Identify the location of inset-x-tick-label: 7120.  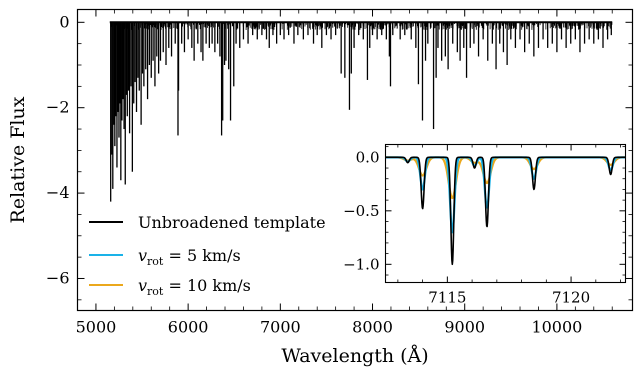
(571, 298).